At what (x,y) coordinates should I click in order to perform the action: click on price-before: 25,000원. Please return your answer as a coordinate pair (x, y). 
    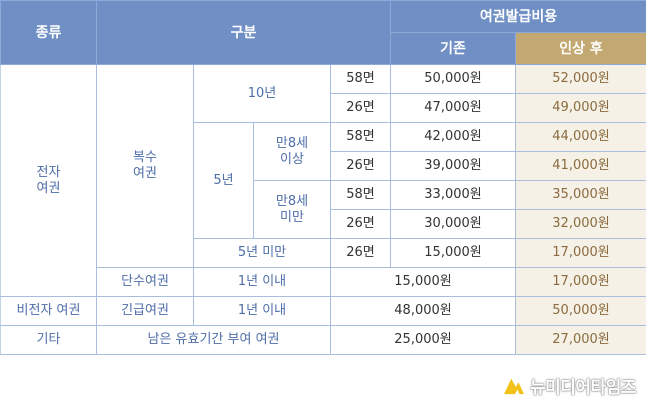
    Looking at the image, I should click on (423, 340).